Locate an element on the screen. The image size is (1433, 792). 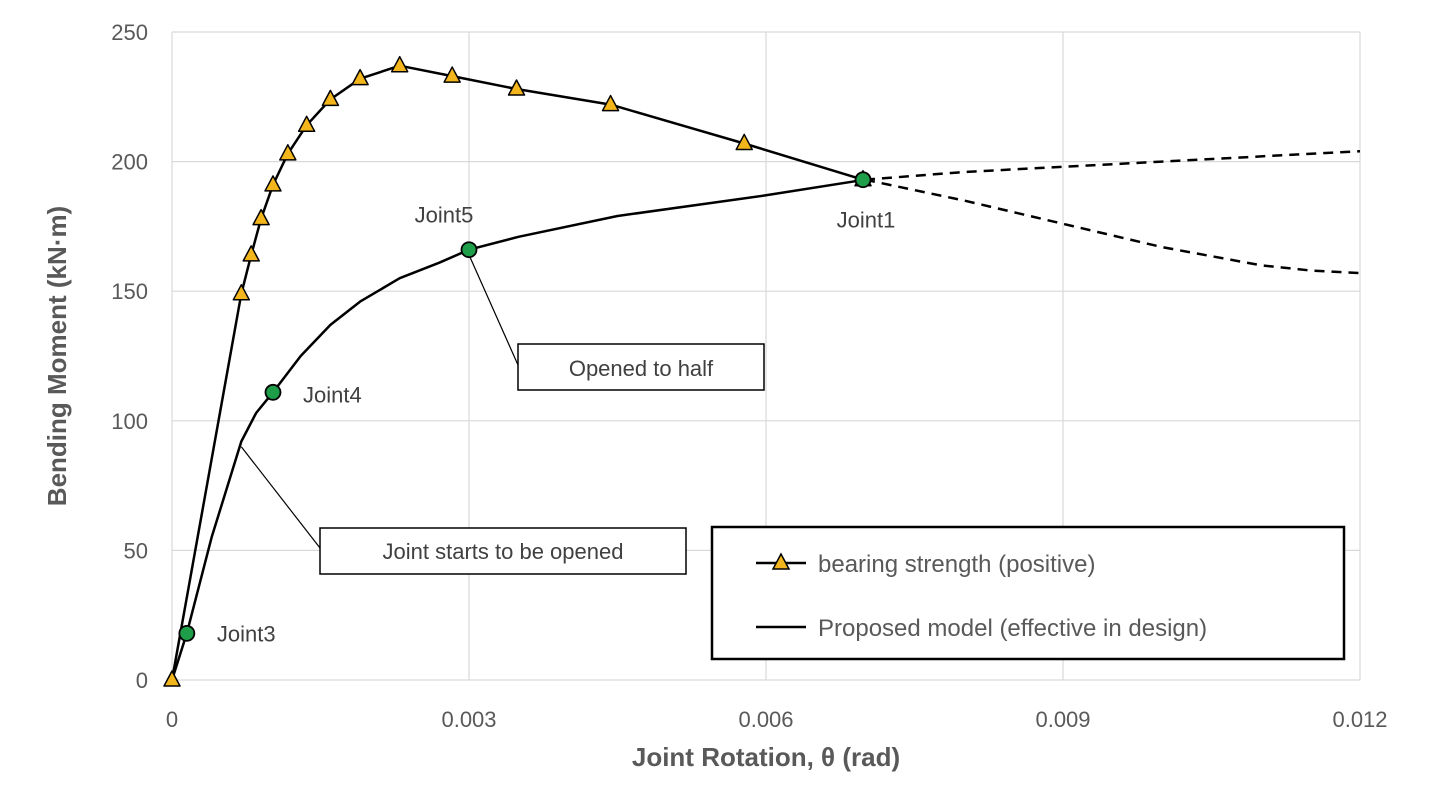
joint-point-joint1 is located at coordinates (863, 180).